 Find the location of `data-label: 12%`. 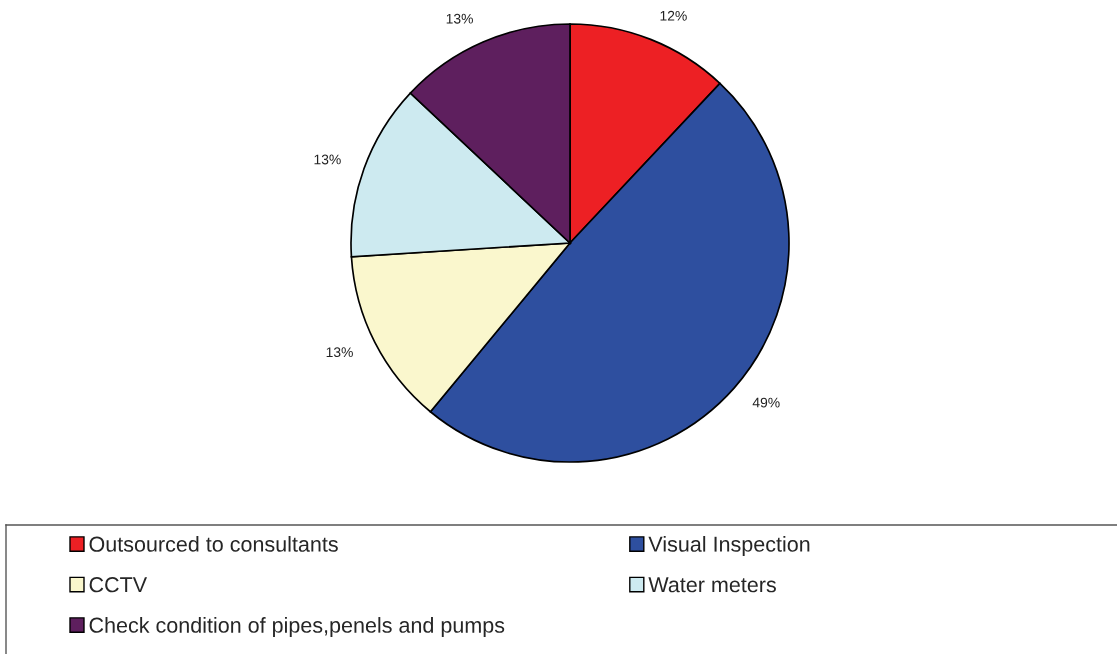

data-label: 12% is located at coordinates (673, 15).